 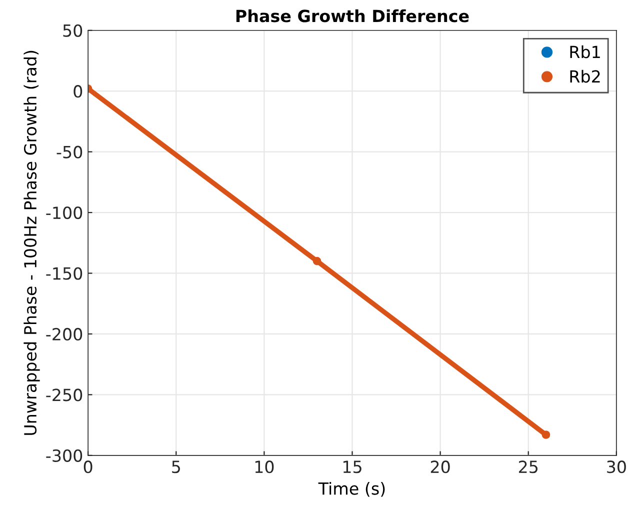 What do you see at coordinates (88, 467) in the screenshot?
I see `x-tick-label: 0` at bounding box center [88, 467].